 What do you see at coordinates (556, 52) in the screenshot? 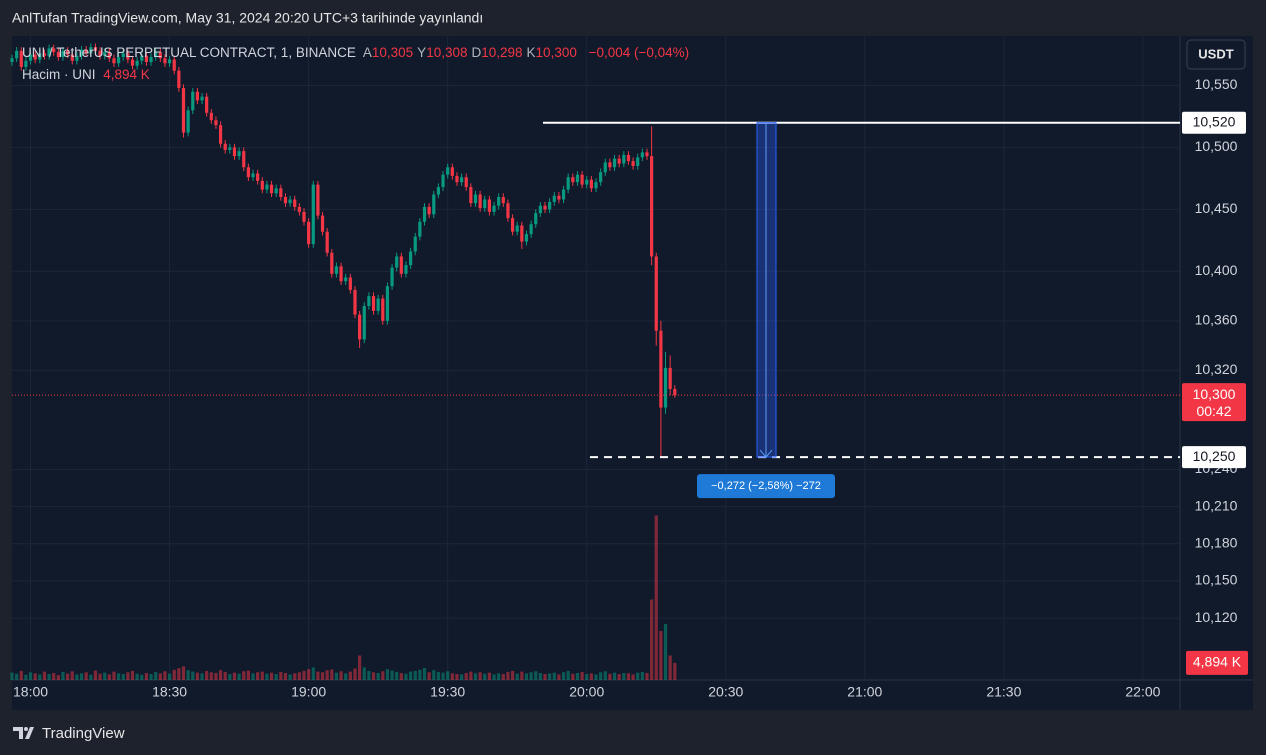
I see `ohlc-value: 10,300` at bounding box center [556, 52].